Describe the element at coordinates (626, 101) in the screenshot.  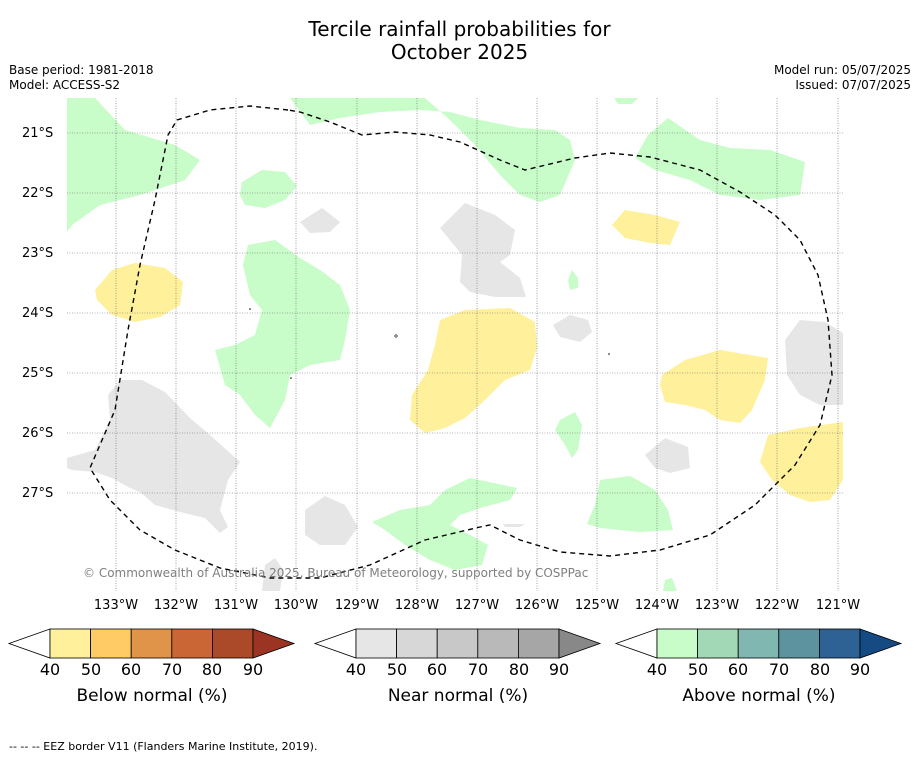
I see `above-normal-region-top-ne` at that location.